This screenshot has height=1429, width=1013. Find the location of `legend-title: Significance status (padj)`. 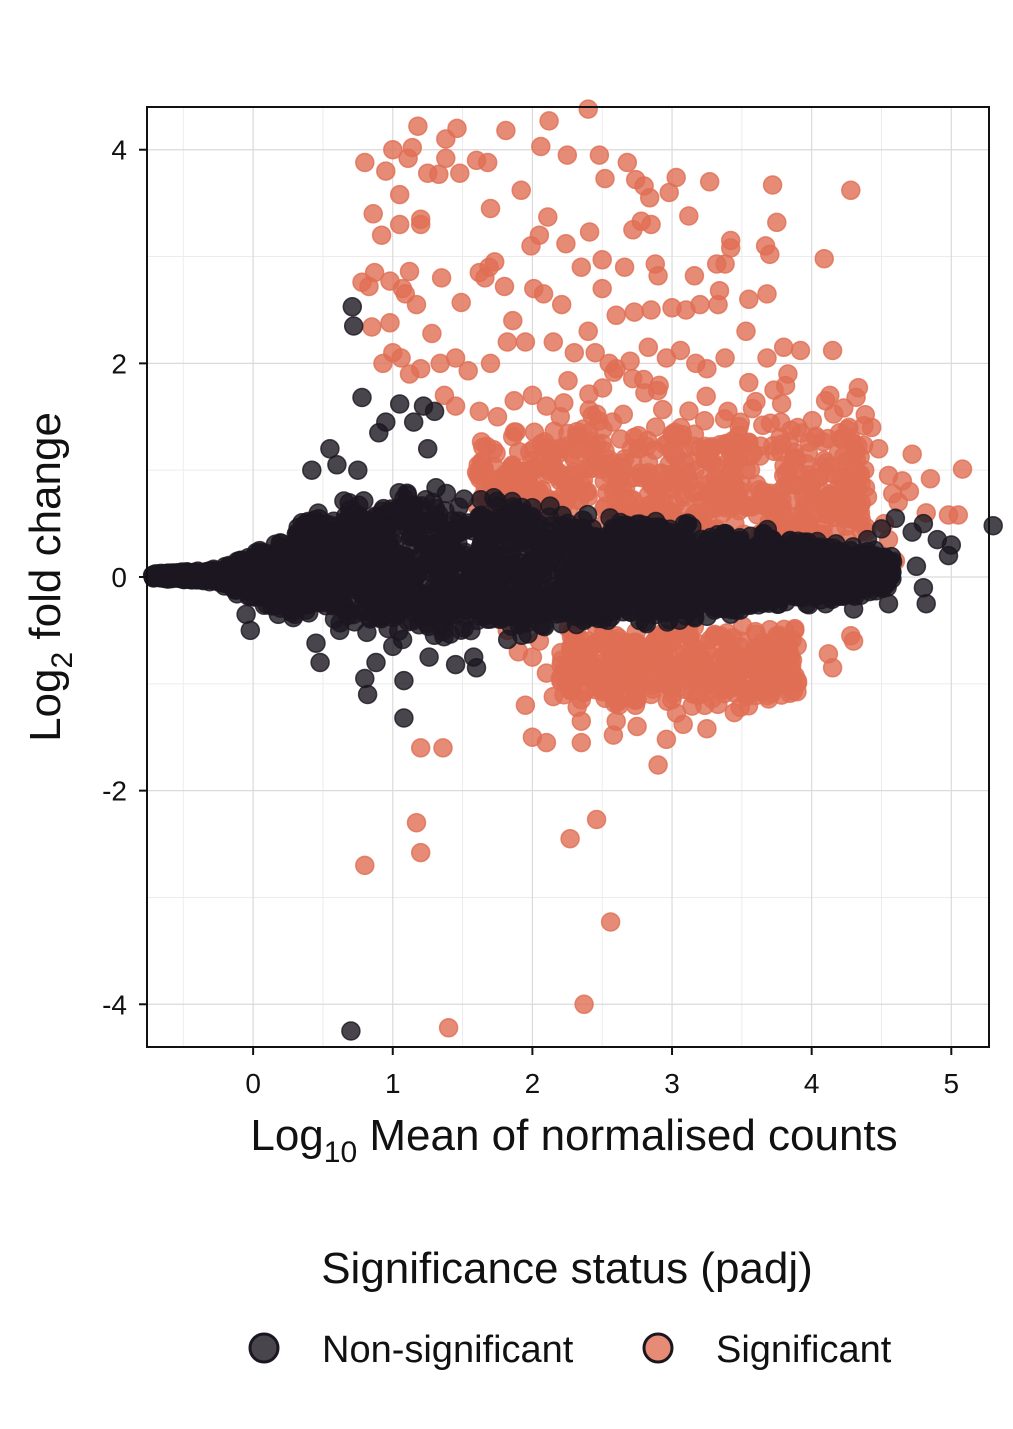

legend-title: Significance status (padj) is located at coordinates (567, 1268).